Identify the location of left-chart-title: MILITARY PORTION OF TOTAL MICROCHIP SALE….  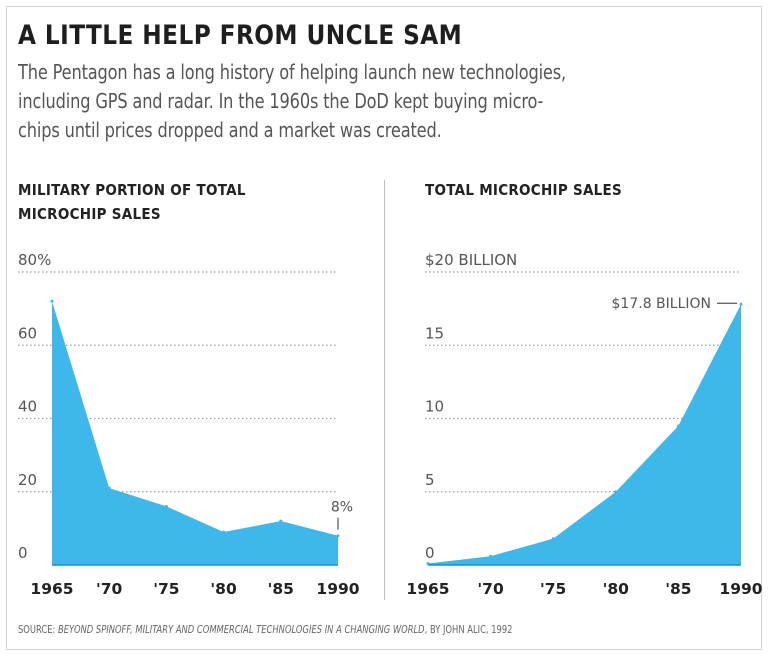
(132, 202).